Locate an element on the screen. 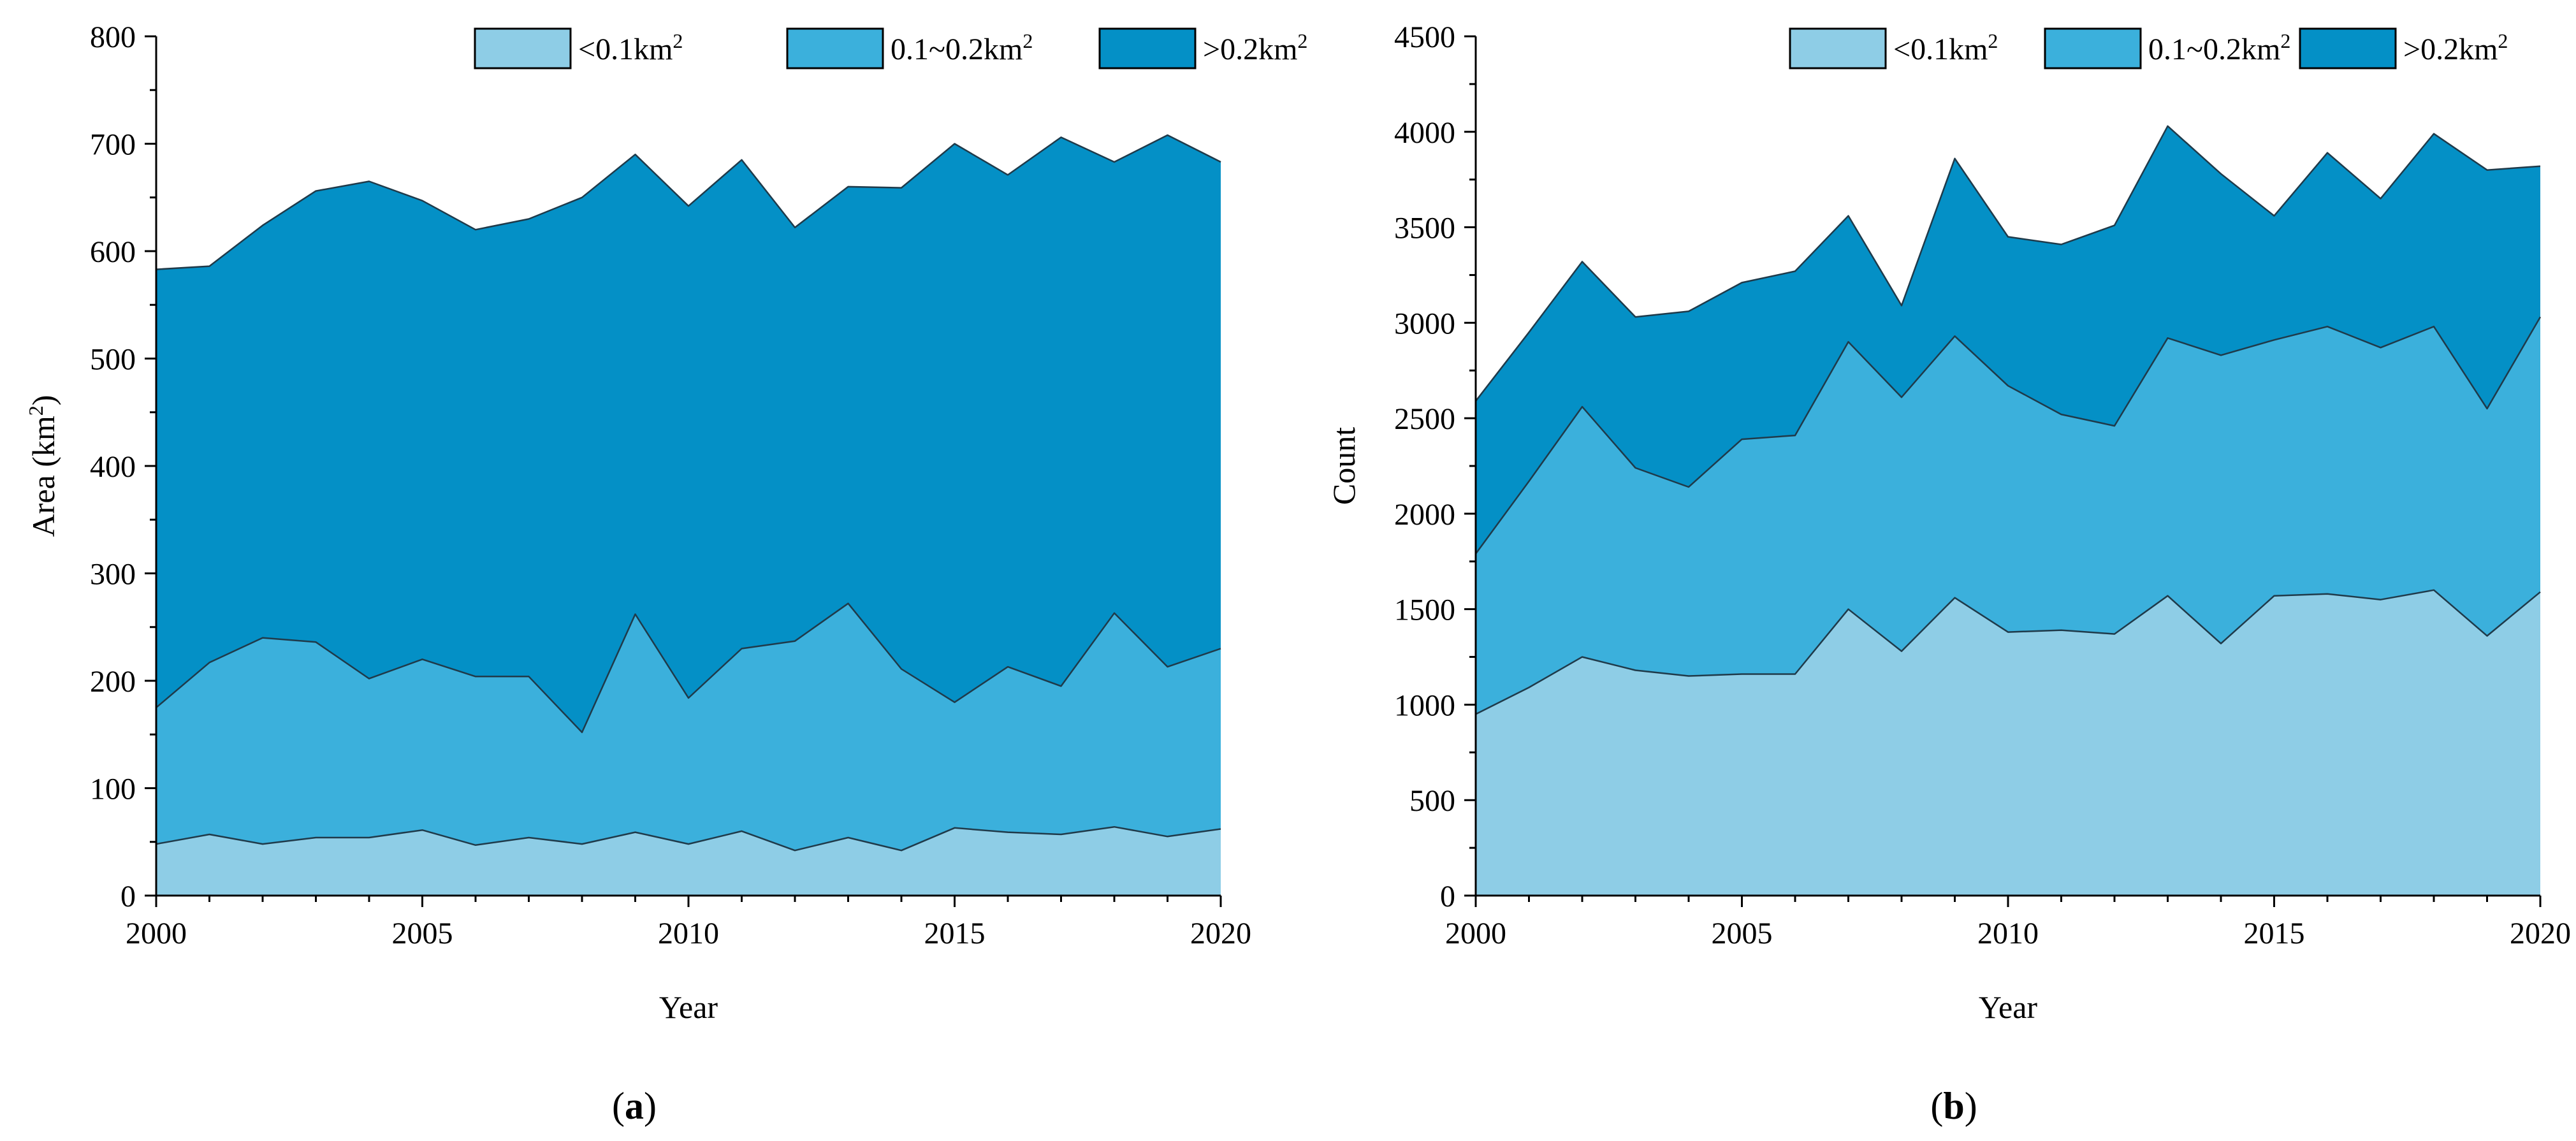  y-axis-title-sup: 2 is located at coordinates (35, 410).